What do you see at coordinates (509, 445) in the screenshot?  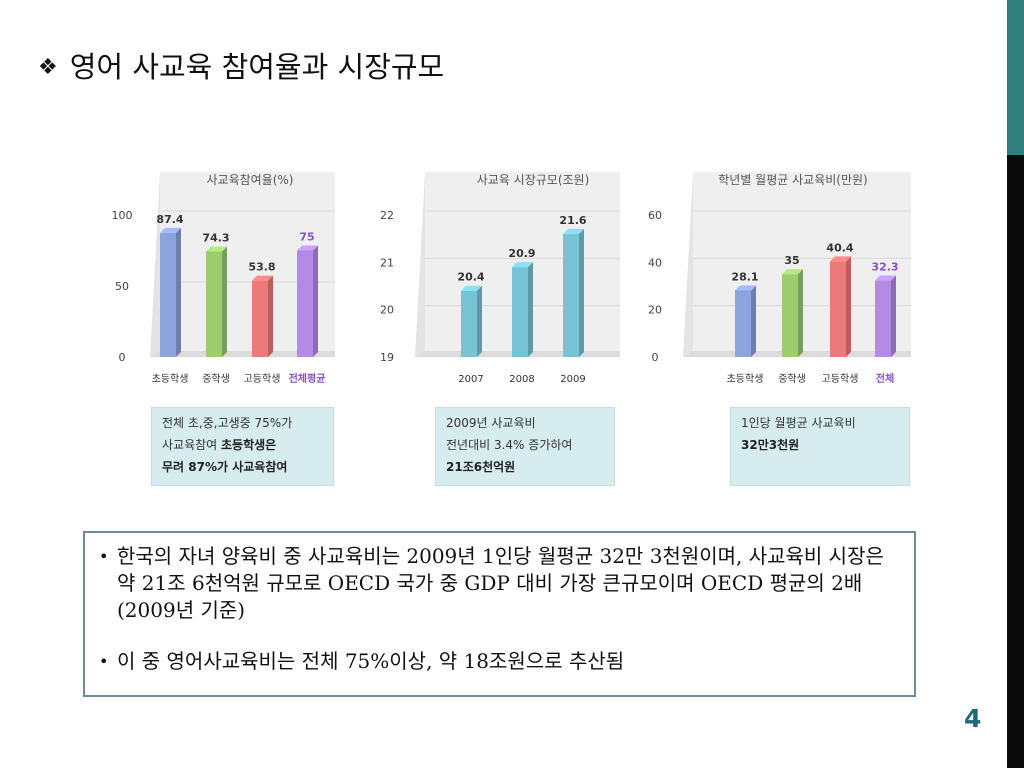 I see `callout-2-line-2: 전년대비 3.4% 증가하여` at bounding box center [509, 445].